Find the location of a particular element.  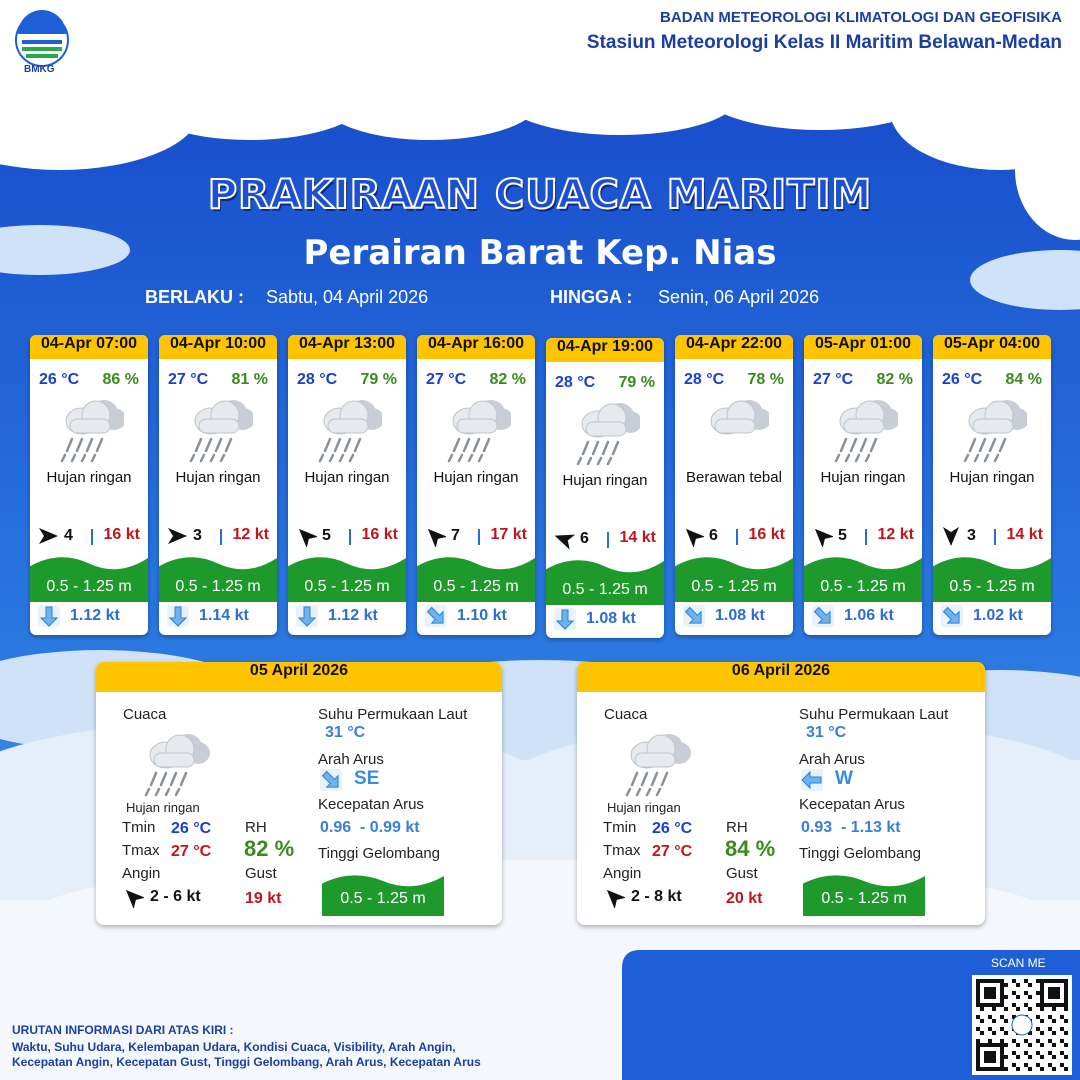

card-current: 1.02 kt is located at coordinates (998, 615).